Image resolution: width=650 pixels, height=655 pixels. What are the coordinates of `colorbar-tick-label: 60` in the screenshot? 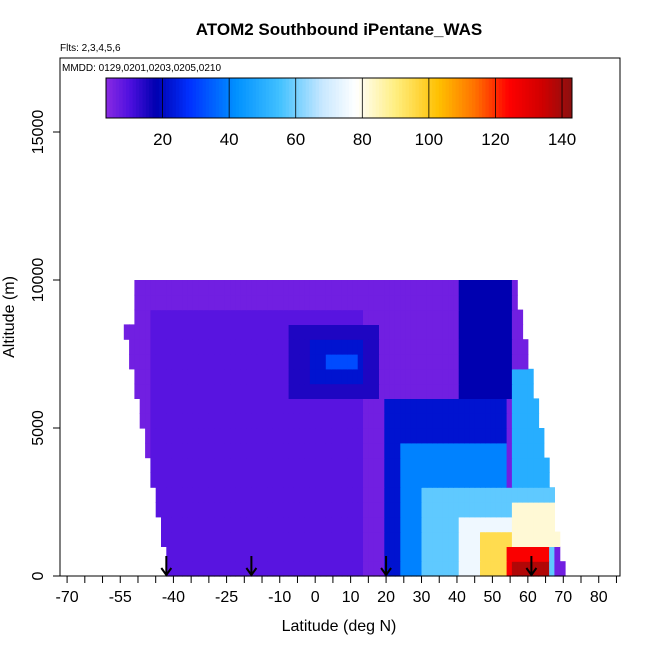 It's located at (295, 139).